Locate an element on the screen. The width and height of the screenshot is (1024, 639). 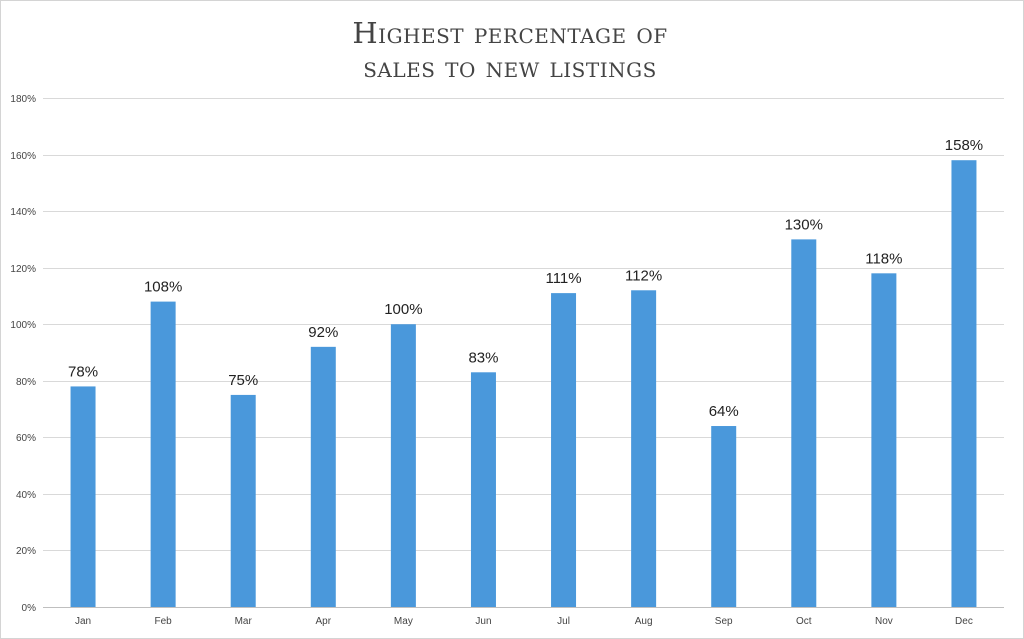
y-axis-tick-labels: 0% 20% 40% 60% 80% 100% 120% 140% 160% 180% is located at coordinates (23, 354).